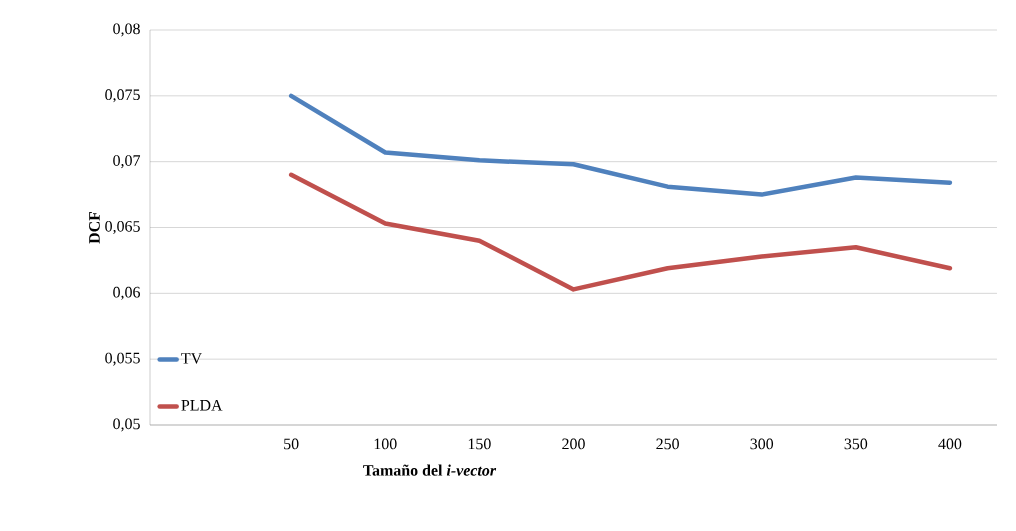 This screenshot has height=531, width=1016. Describe the element at coordinates (202, 405) in the screenshot. I see `legend-label: PLDA` at that location.